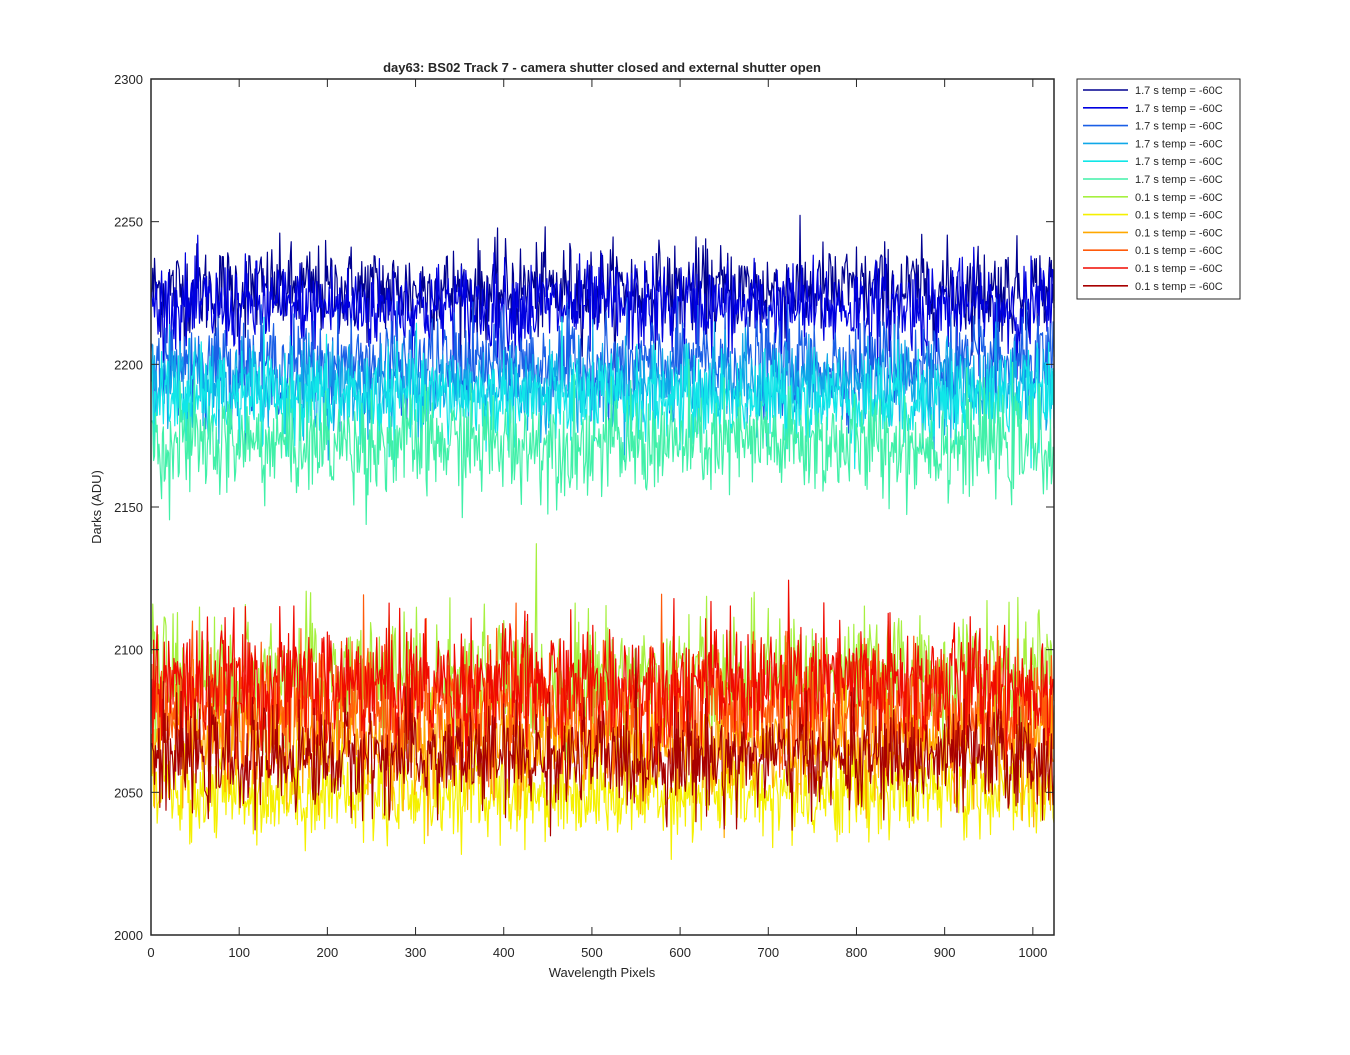  What do you see at coordinates (128, 222) in the screenshot?
I see `y-tick-label: 2250` at bounding box center [128, 222].